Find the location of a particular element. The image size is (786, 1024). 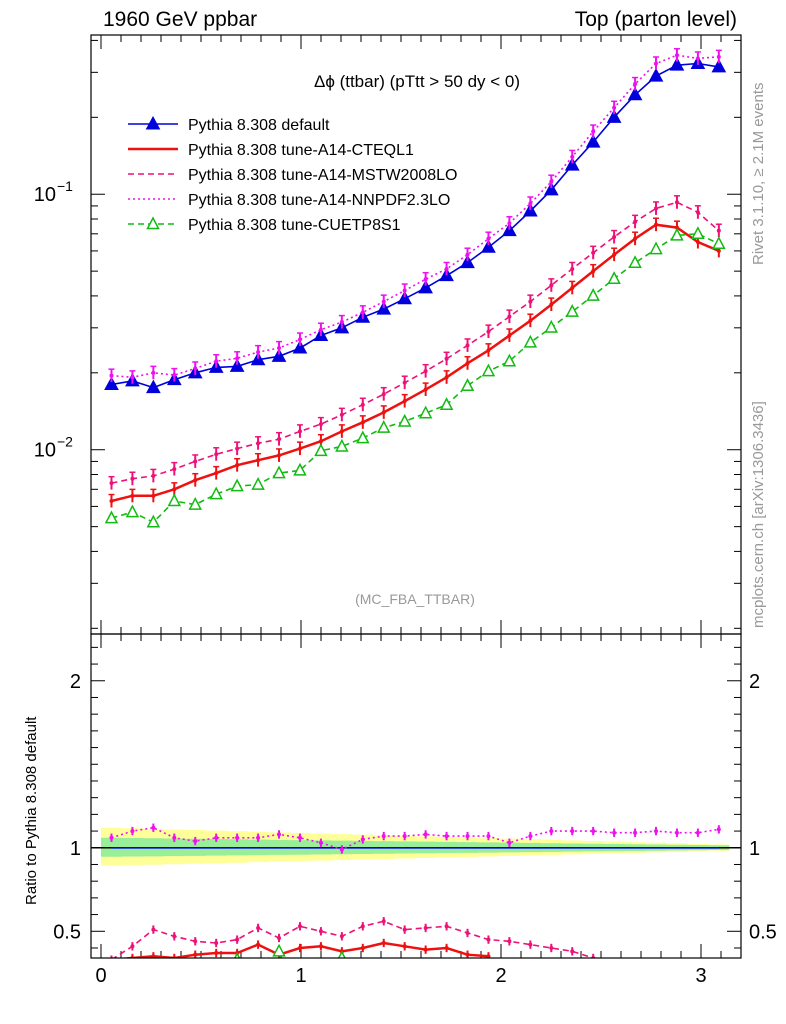

x-tick-label: 3 is located at coordinates (700, 976).